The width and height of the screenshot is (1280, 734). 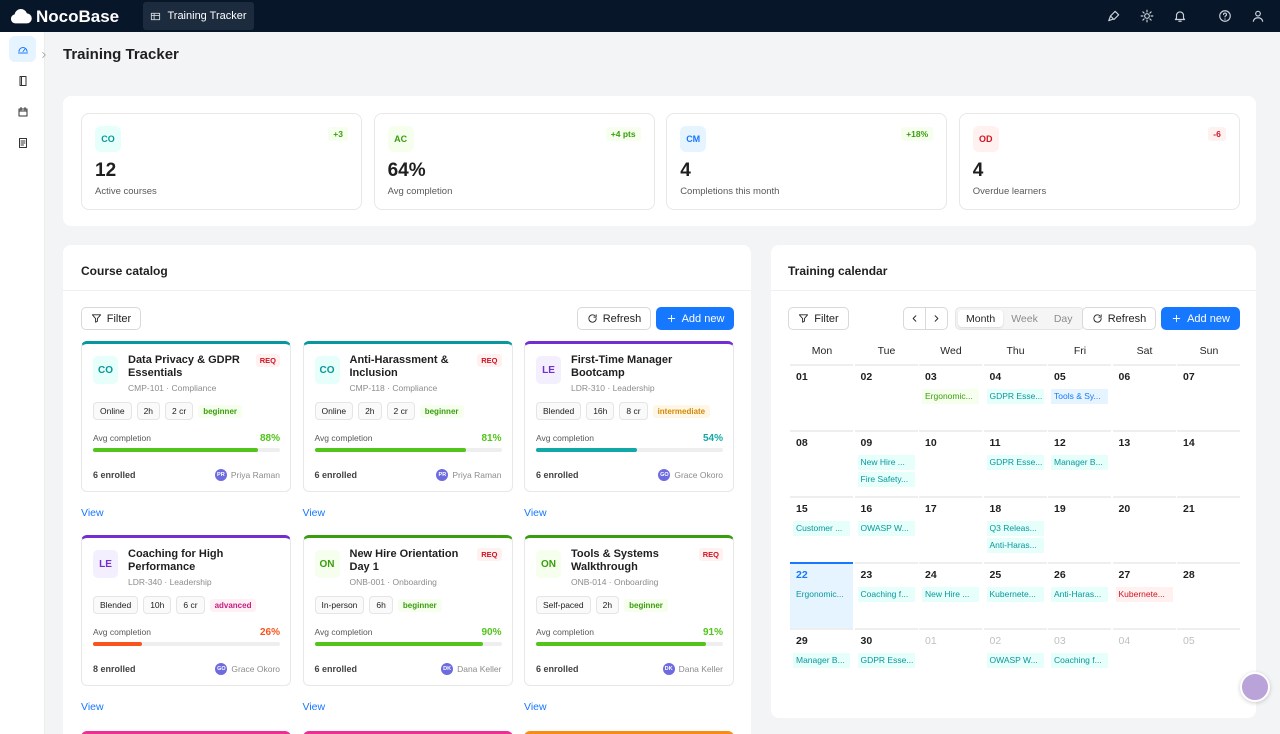 I want to click on nav-tab: Training Tracker, so click(x=198, y=16).